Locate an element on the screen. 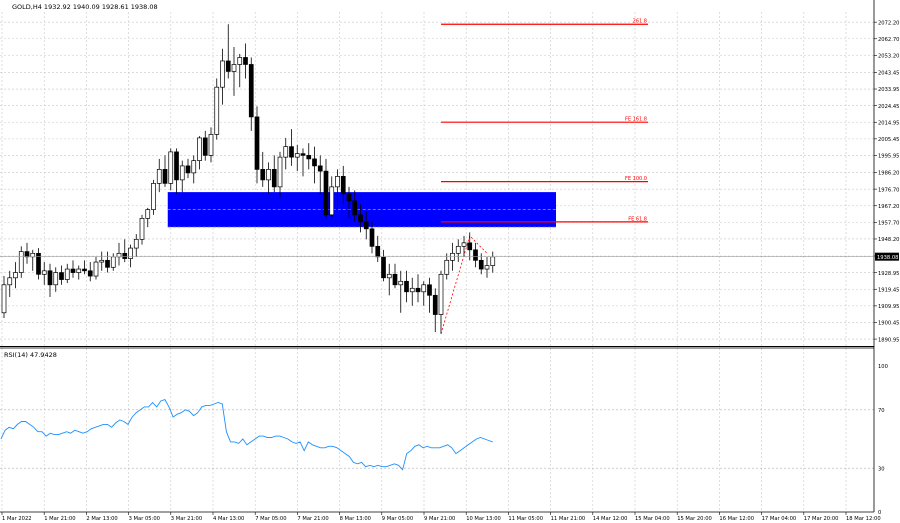 The height and width of the screenshot is (523, 900). rsi-tick-label: 30 is located at coordinates (881, 469).